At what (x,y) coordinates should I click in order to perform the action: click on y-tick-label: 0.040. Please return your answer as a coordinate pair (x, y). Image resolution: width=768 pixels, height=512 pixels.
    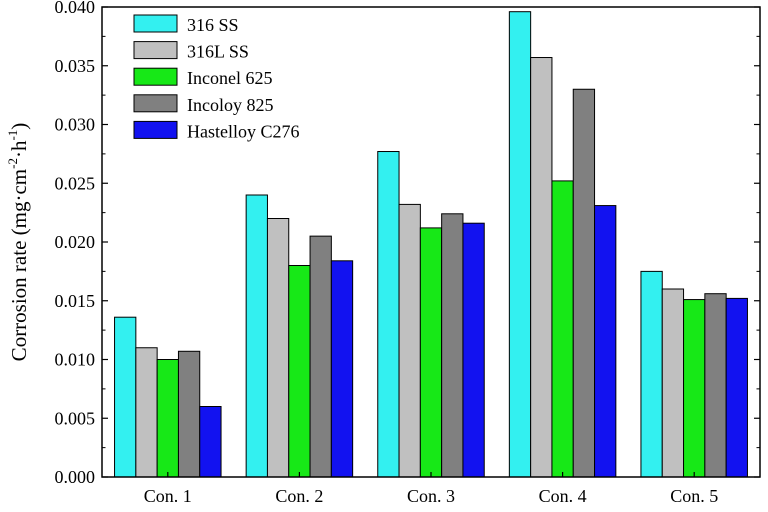
    Looking at the image, I should click on (75, 8).